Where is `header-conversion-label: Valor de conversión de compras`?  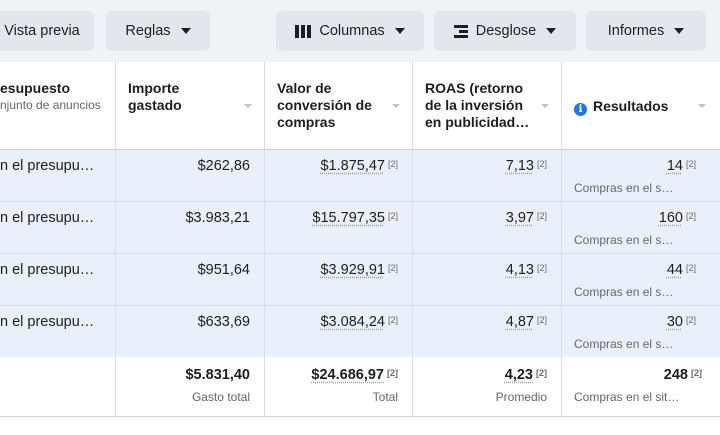
header-conversion-label: Valor de conversión de compras is located at coordinates (324, 105).